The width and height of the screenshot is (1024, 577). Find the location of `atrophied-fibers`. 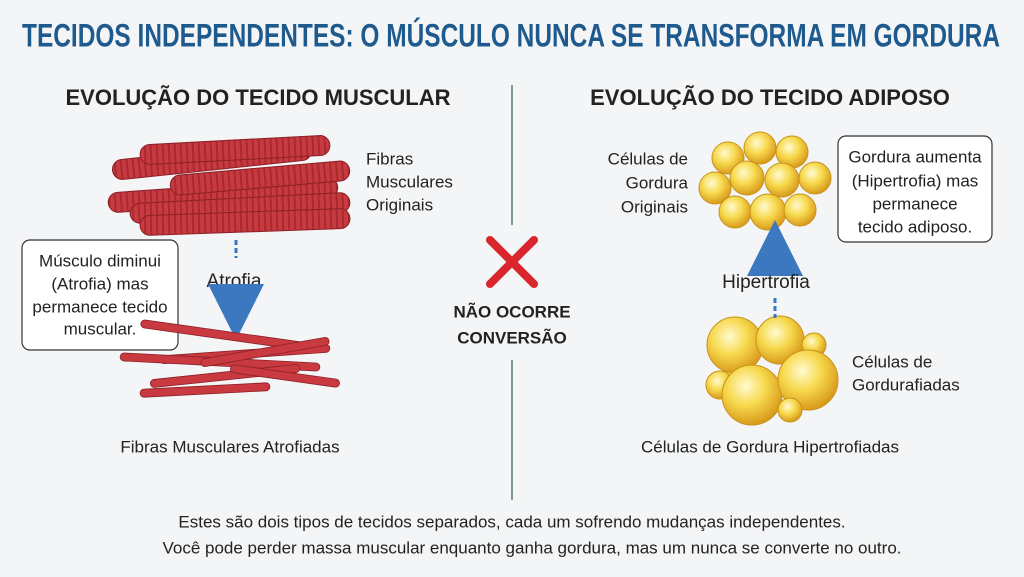

atrophied-fibers is located at coordinates (229, 358).